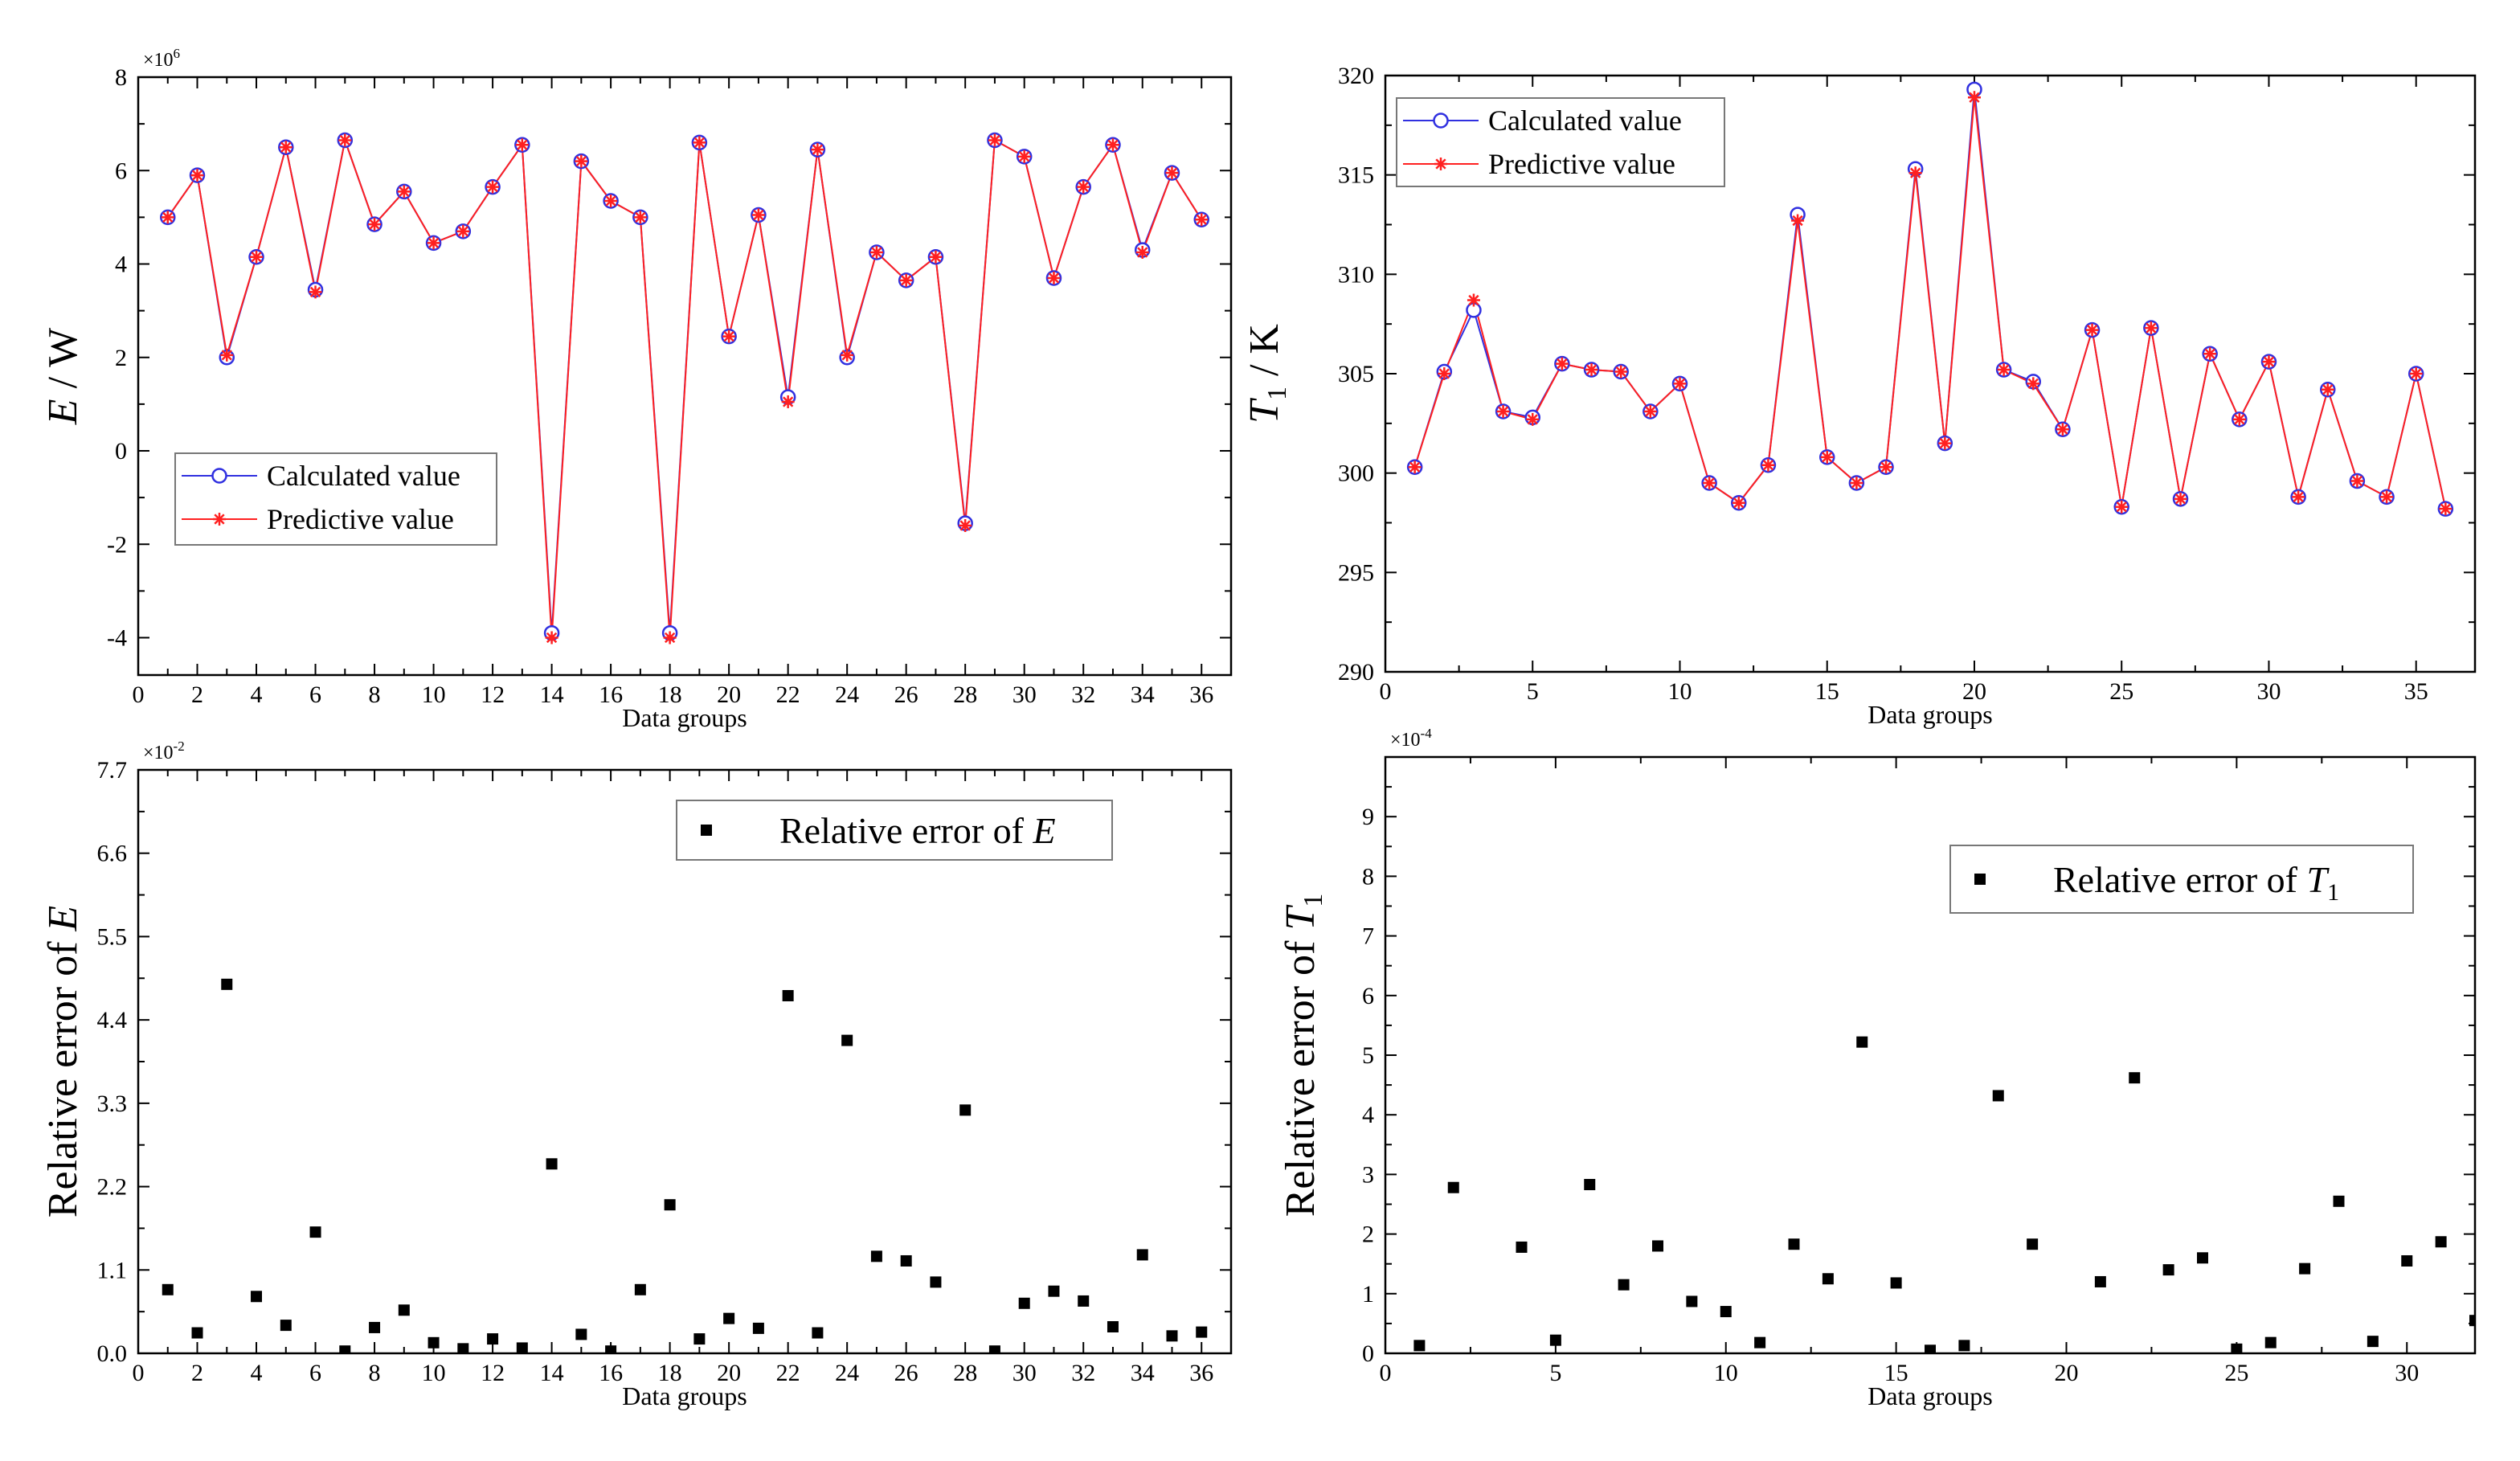 The width and height of the screenshot is (2520, 1461). What do you see at coordinates (1582, 164) in the screenshot?
I see `legend-label: Predictive value` at bounding box center [1582, 164].